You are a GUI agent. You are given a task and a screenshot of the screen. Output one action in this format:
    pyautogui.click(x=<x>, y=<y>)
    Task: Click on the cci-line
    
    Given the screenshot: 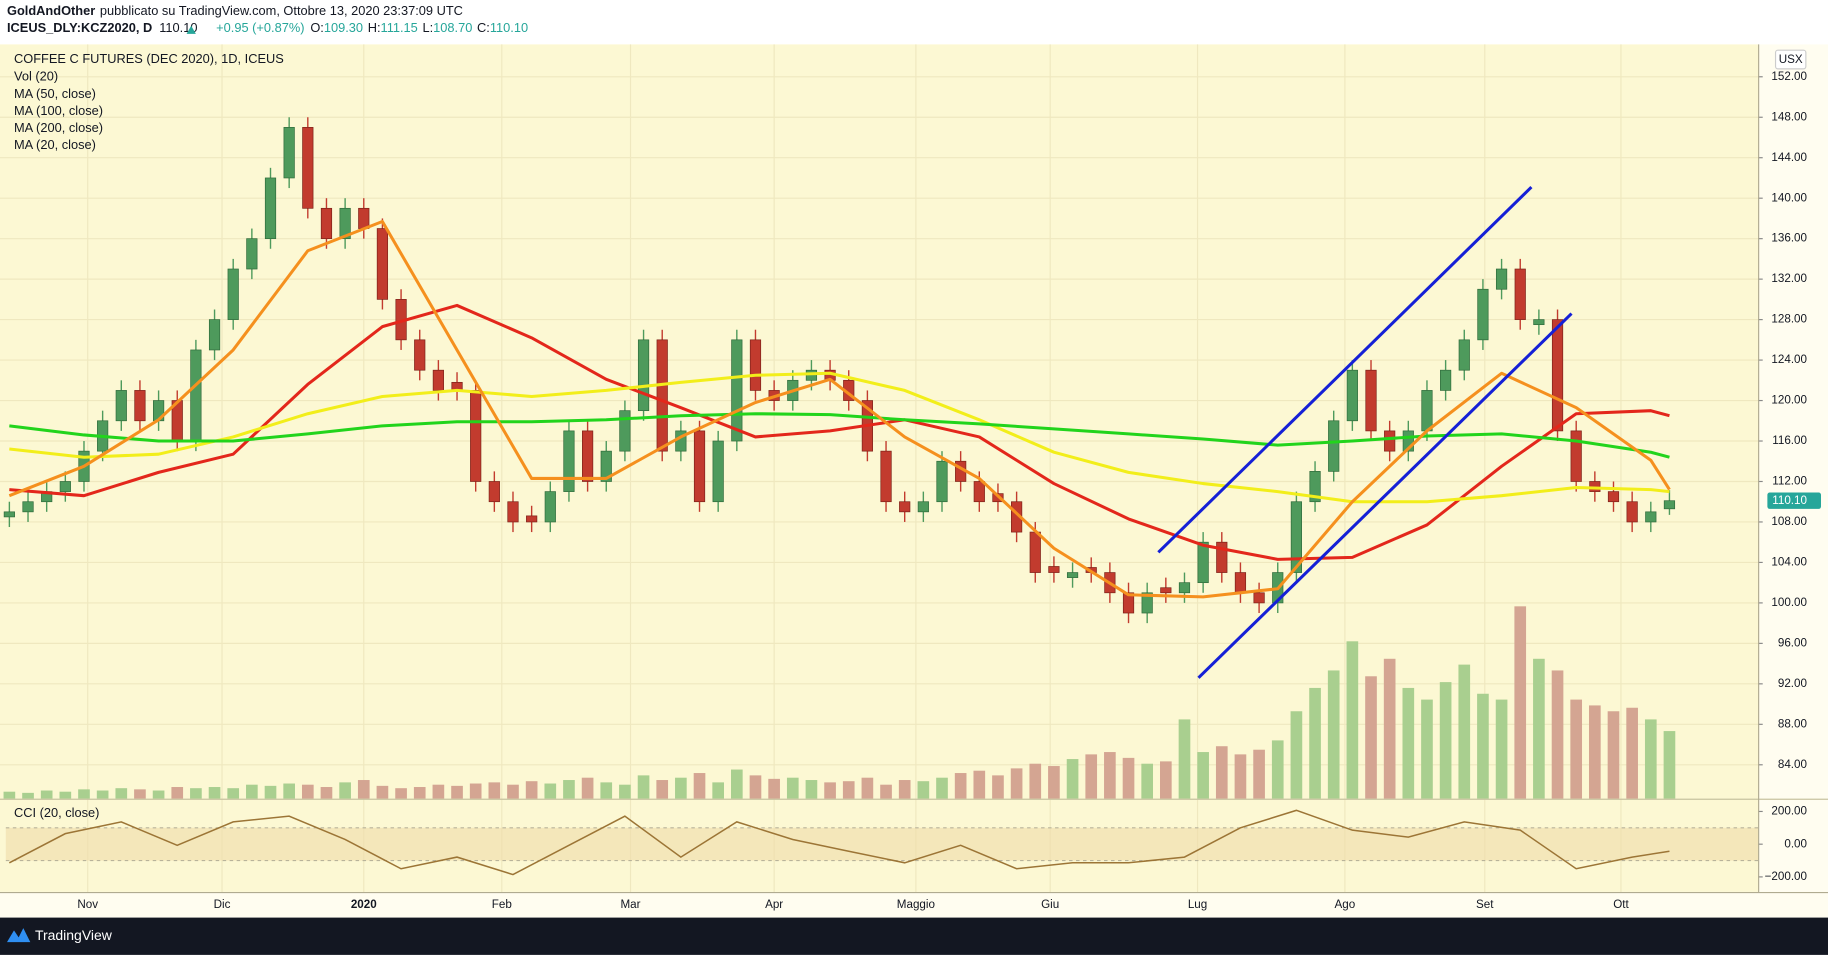 What is the action you would take?
    pyautogui.click(x=839, y=842)
    